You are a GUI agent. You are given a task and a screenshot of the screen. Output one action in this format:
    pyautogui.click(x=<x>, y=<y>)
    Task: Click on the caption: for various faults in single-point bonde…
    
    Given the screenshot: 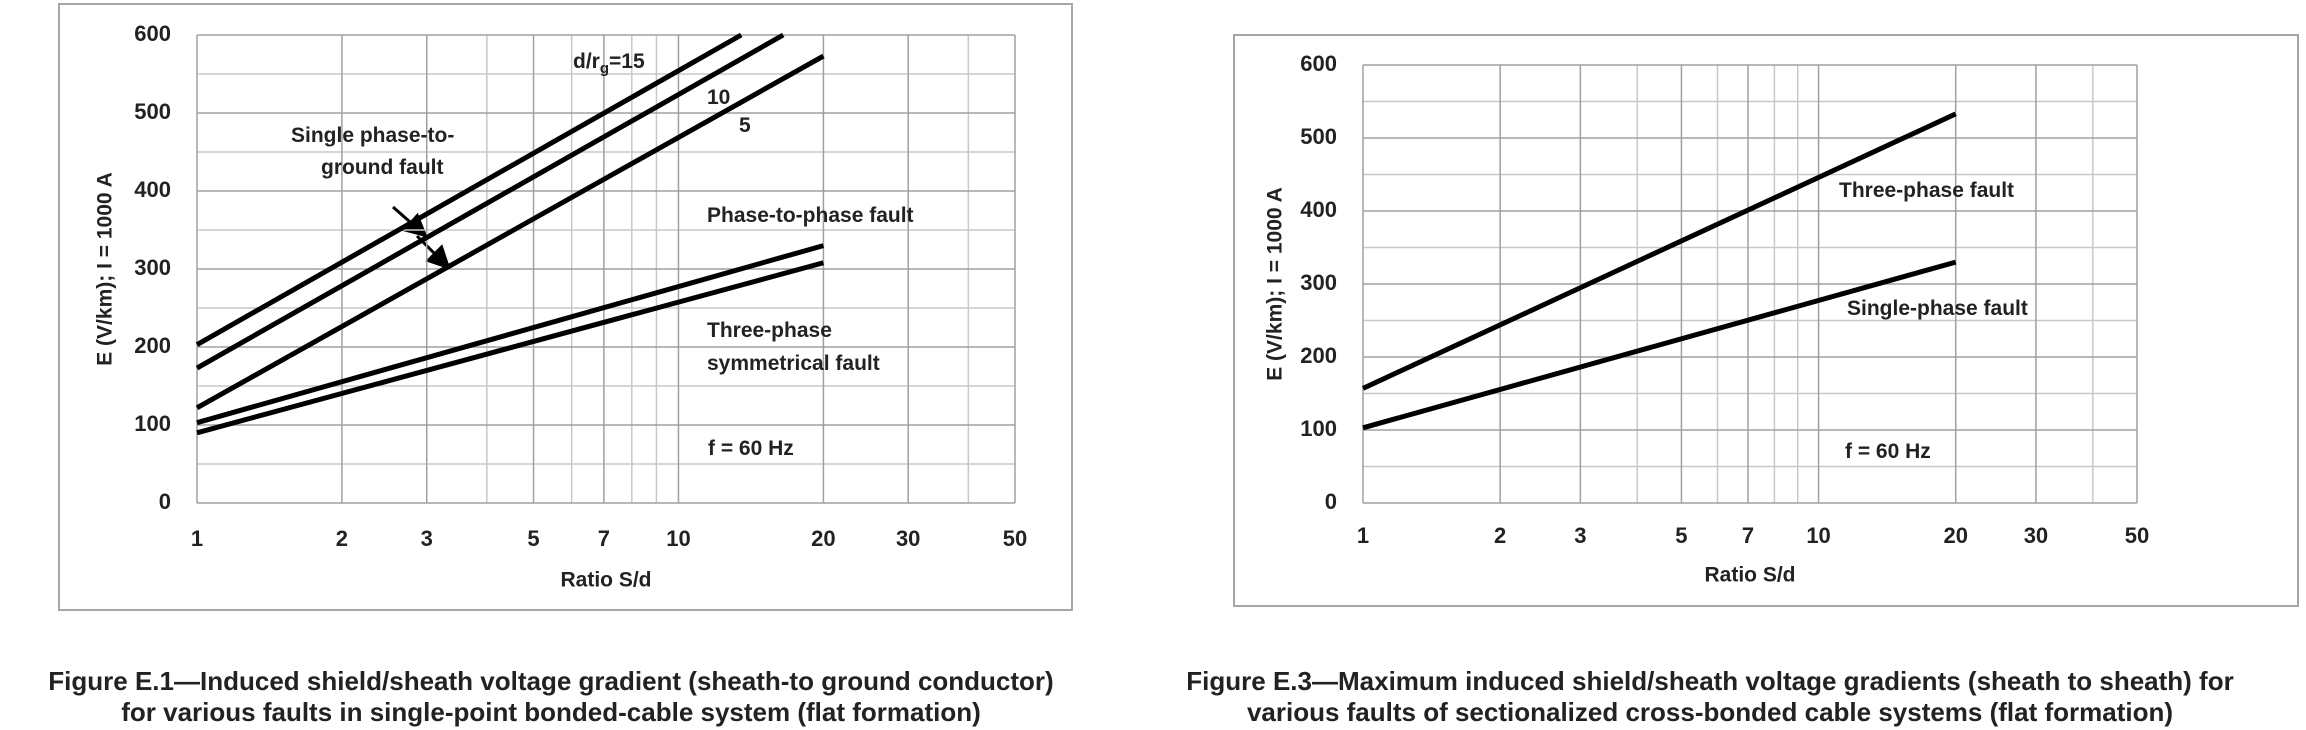 What is the action you would take?
    pyautogui.click(x=551, y=712)
    